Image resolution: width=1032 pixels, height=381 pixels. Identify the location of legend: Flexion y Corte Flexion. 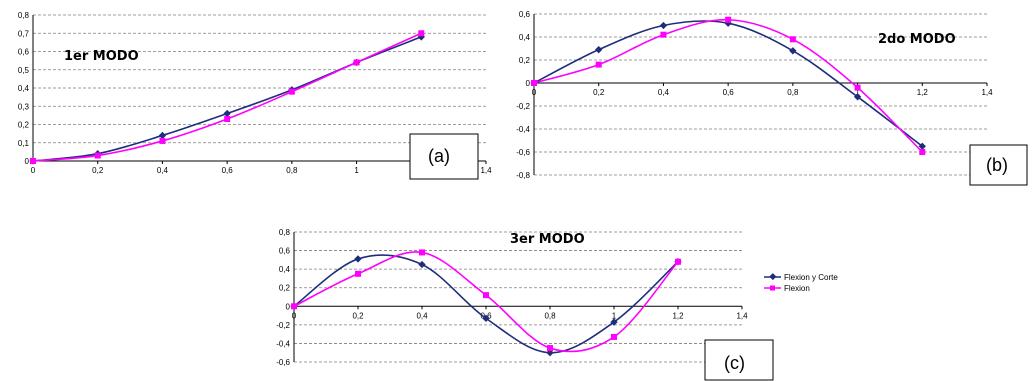
(801, 283).